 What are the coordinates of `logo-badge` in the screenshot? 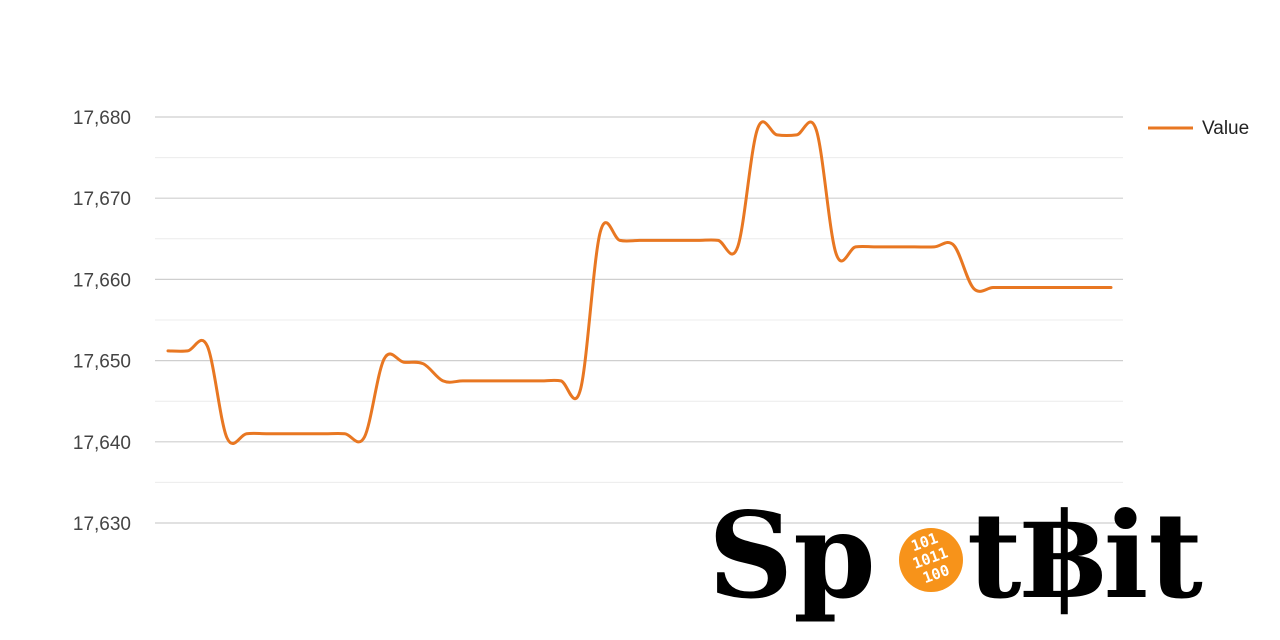 It's located at (931, 560).